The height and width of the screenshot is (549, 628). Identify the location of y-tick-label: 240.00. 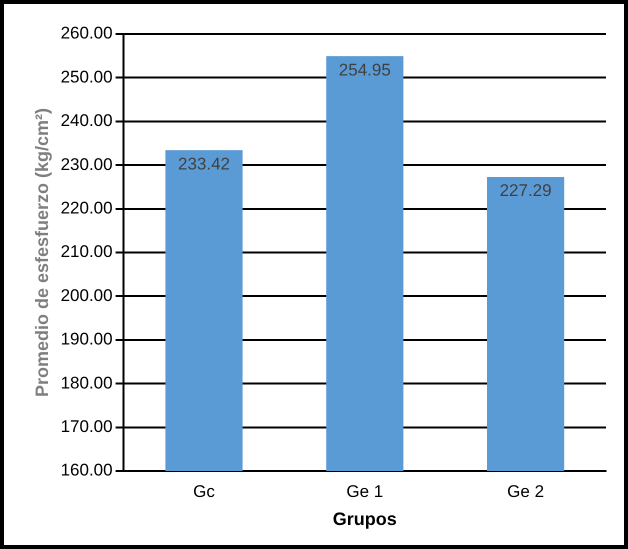
(86, 120).